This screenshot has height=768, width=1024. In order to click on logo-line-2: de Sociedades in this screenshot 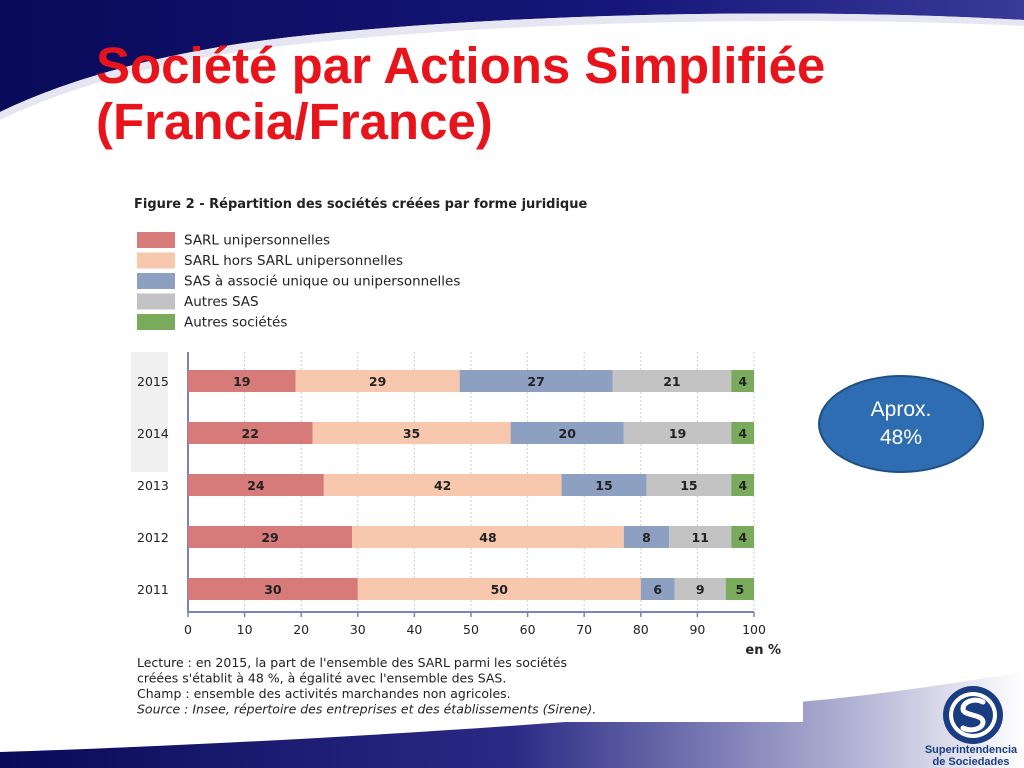, I will do `click(971, 762)`.